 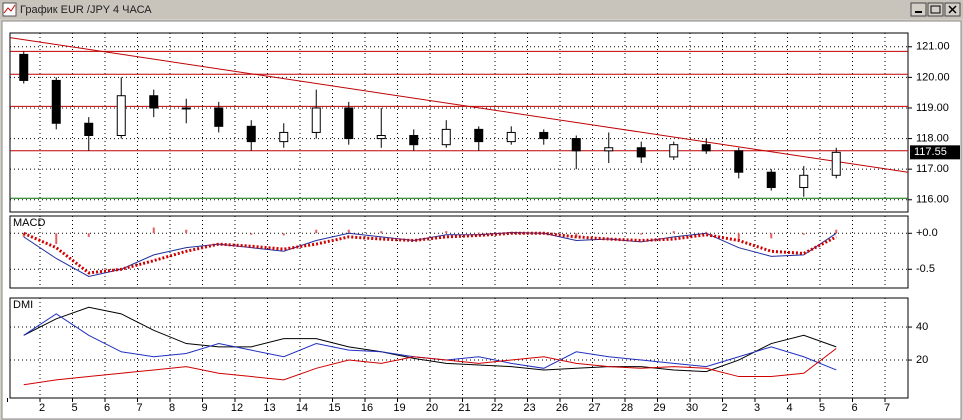 I want to click on x-tick-label: 16, so click(x=367, y=408).